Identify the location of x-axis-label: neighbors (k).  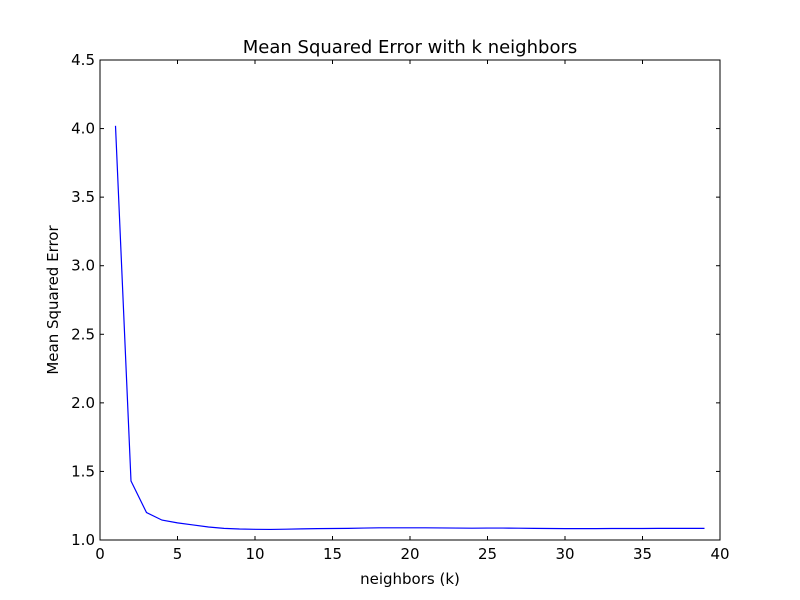
(410, 579).